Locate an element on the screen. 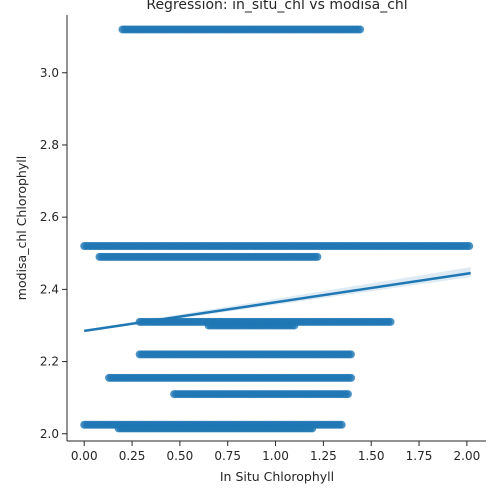 The image size is (500, 500). x-tick-label: 1.50 is located at coordinates (371, 456).